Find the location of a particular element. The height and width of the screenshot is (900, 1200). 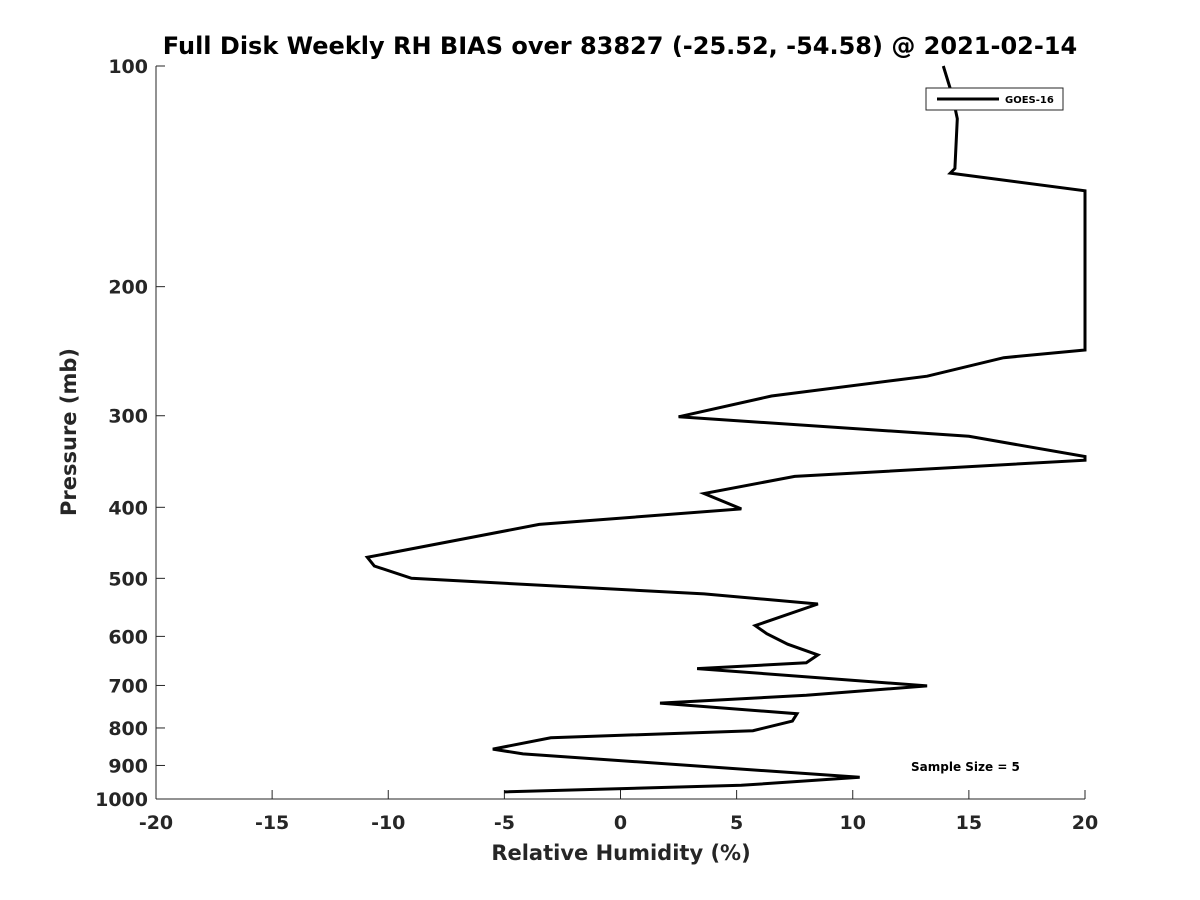

legend-label: GOES-16 is located at coordinates (1029, 100).